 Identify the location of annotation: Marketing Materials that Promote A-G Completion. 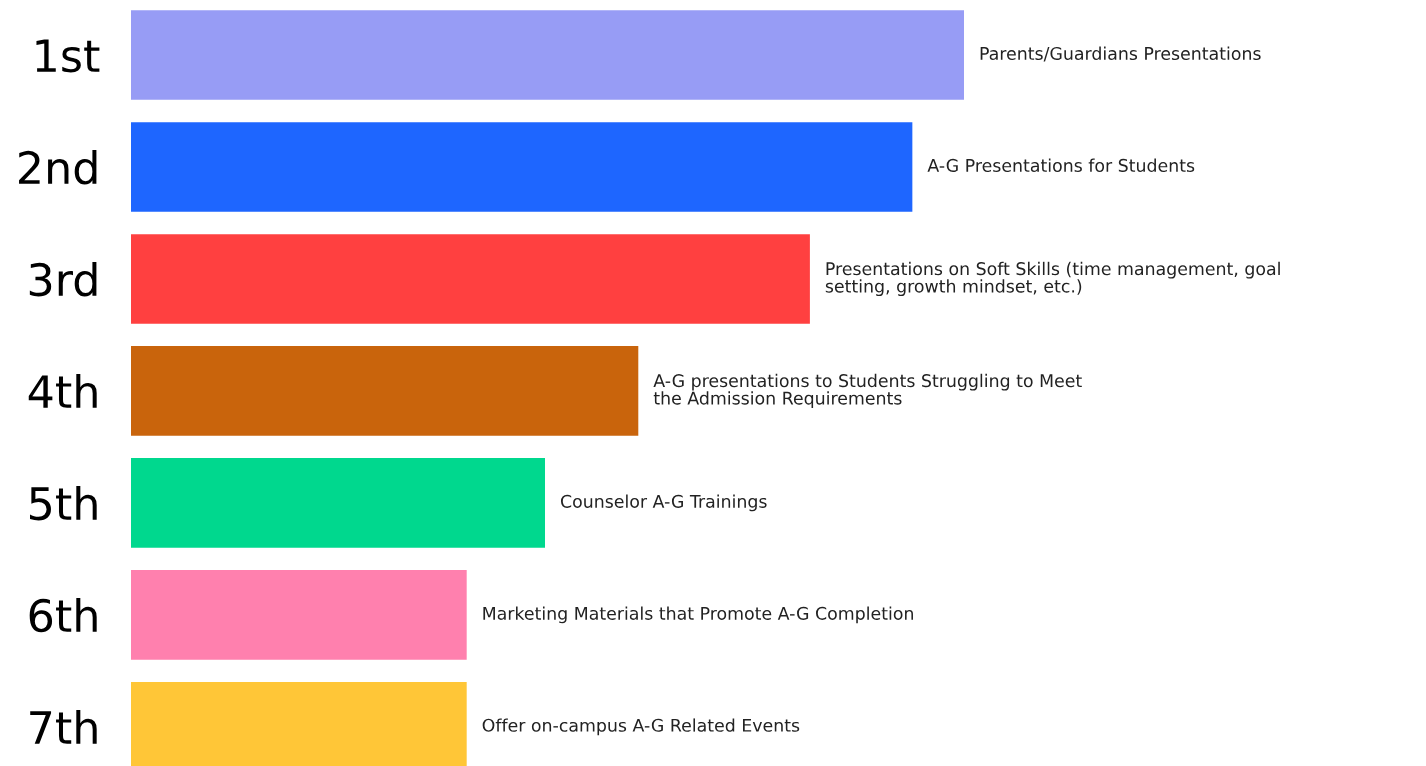
(698, 615).